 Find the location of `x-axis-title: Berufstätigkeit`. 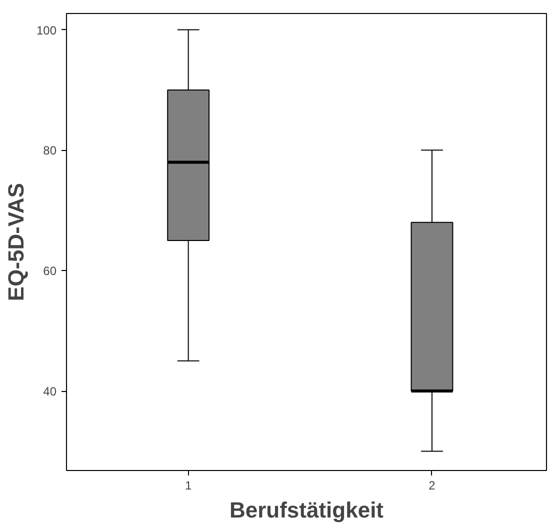

x-axis-title: Berufstätigkeit is located at coordinates (306, 510).